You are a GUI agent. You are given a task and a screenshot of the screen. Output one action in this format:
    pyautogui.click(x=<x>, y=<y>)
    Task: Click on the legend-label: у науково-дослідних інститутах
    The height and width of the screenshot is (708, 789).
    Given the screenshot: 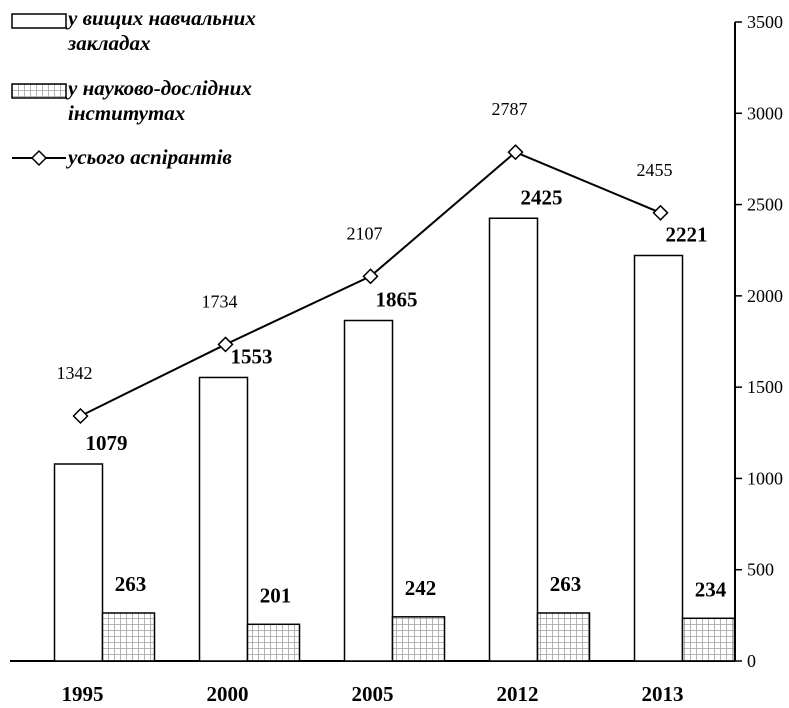 What is the action you would take?
    pyautogui.click(x=160, y=100)
    